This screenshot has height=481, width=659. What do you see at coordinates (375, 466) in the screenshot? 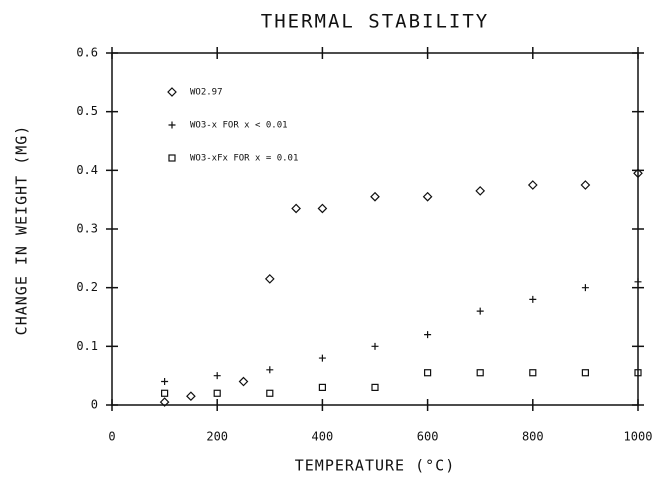
I see `x-axis-label: TEMPERATURE (°C)` at bounding box center [375, 466].